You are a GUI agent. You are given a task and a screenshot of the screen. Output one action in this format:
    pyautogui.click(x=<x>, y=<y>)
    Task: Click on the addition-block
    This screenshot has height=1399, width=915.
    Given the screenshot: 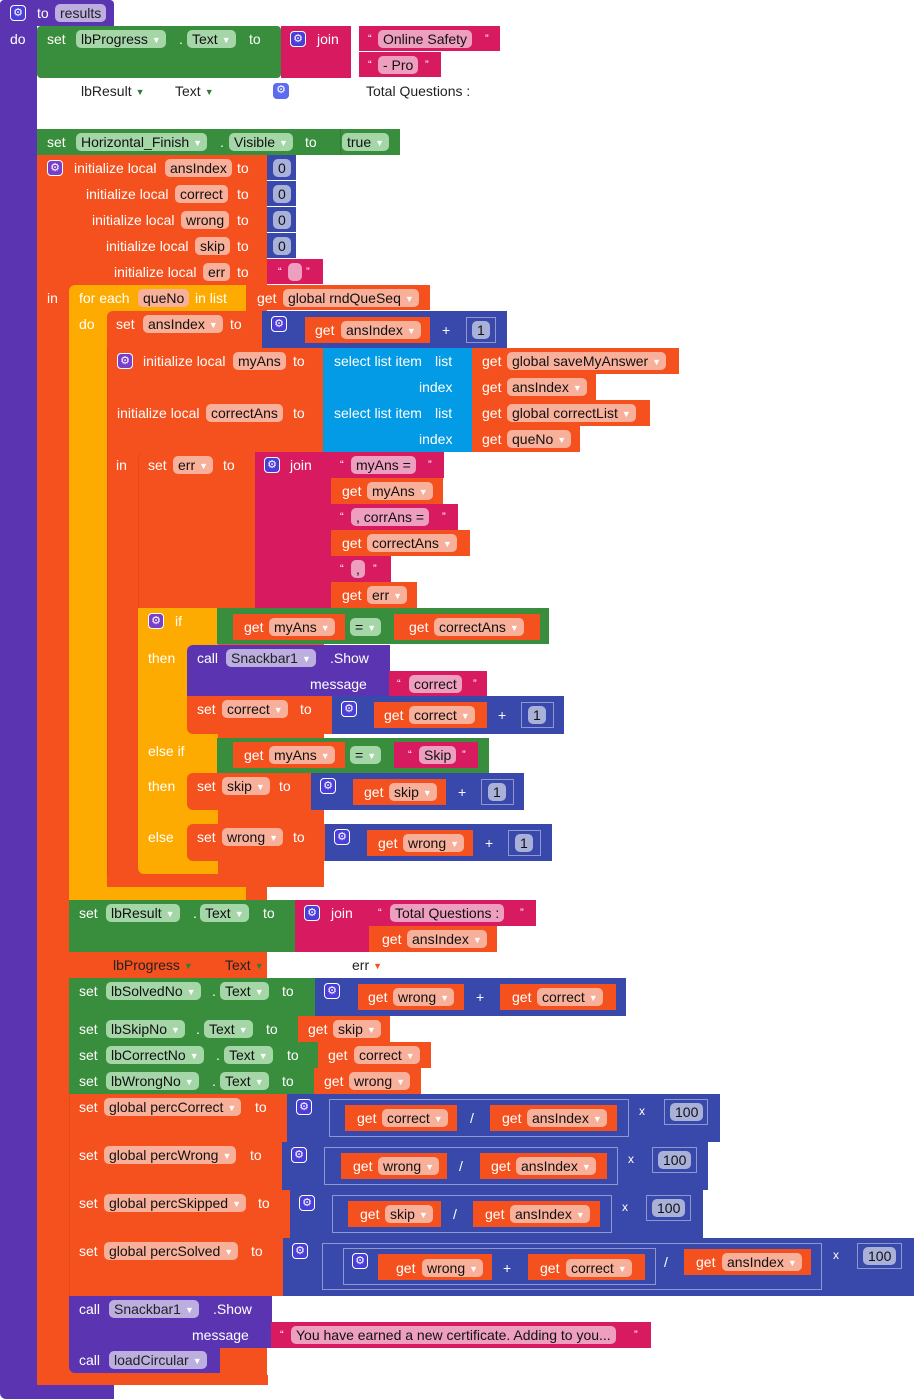 What is the action you would take?
    pyautogui.click(x=499, y=1266)
    